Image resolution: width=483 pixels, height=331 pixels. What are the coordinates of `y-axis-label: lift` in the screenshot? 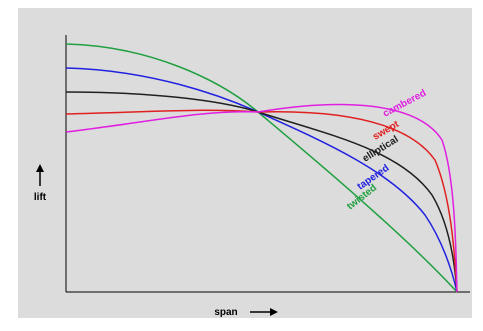 It's located at (40, 197).